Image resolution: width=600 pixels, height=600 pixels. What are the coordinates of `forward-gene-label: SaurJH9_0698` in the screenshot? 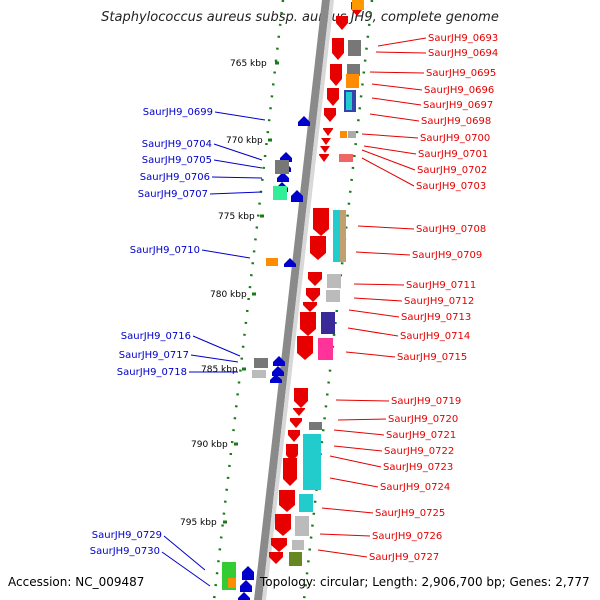 It's located at (456, 121).